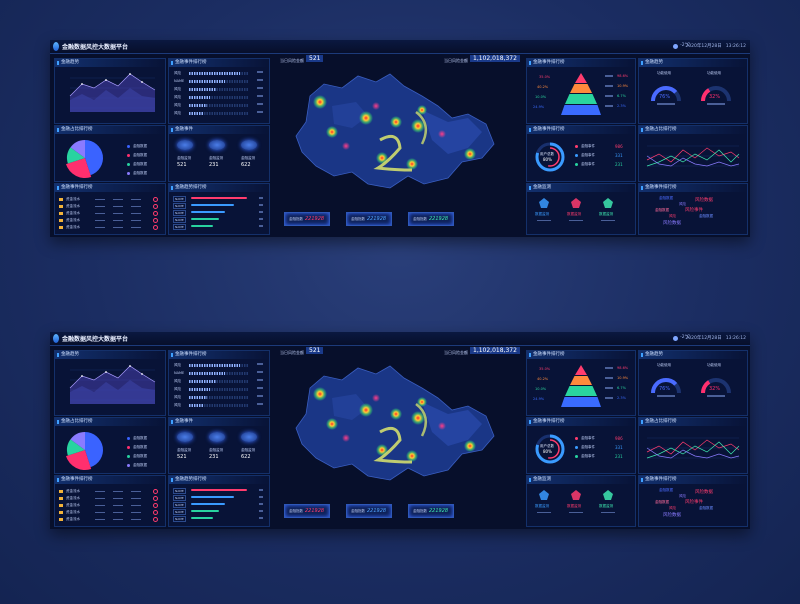 Image resolution: width=800 pixels, height=604 pixels. Describe the element at coordinates (84, 451) in the screenshot. I see `pie-chart` at that location.